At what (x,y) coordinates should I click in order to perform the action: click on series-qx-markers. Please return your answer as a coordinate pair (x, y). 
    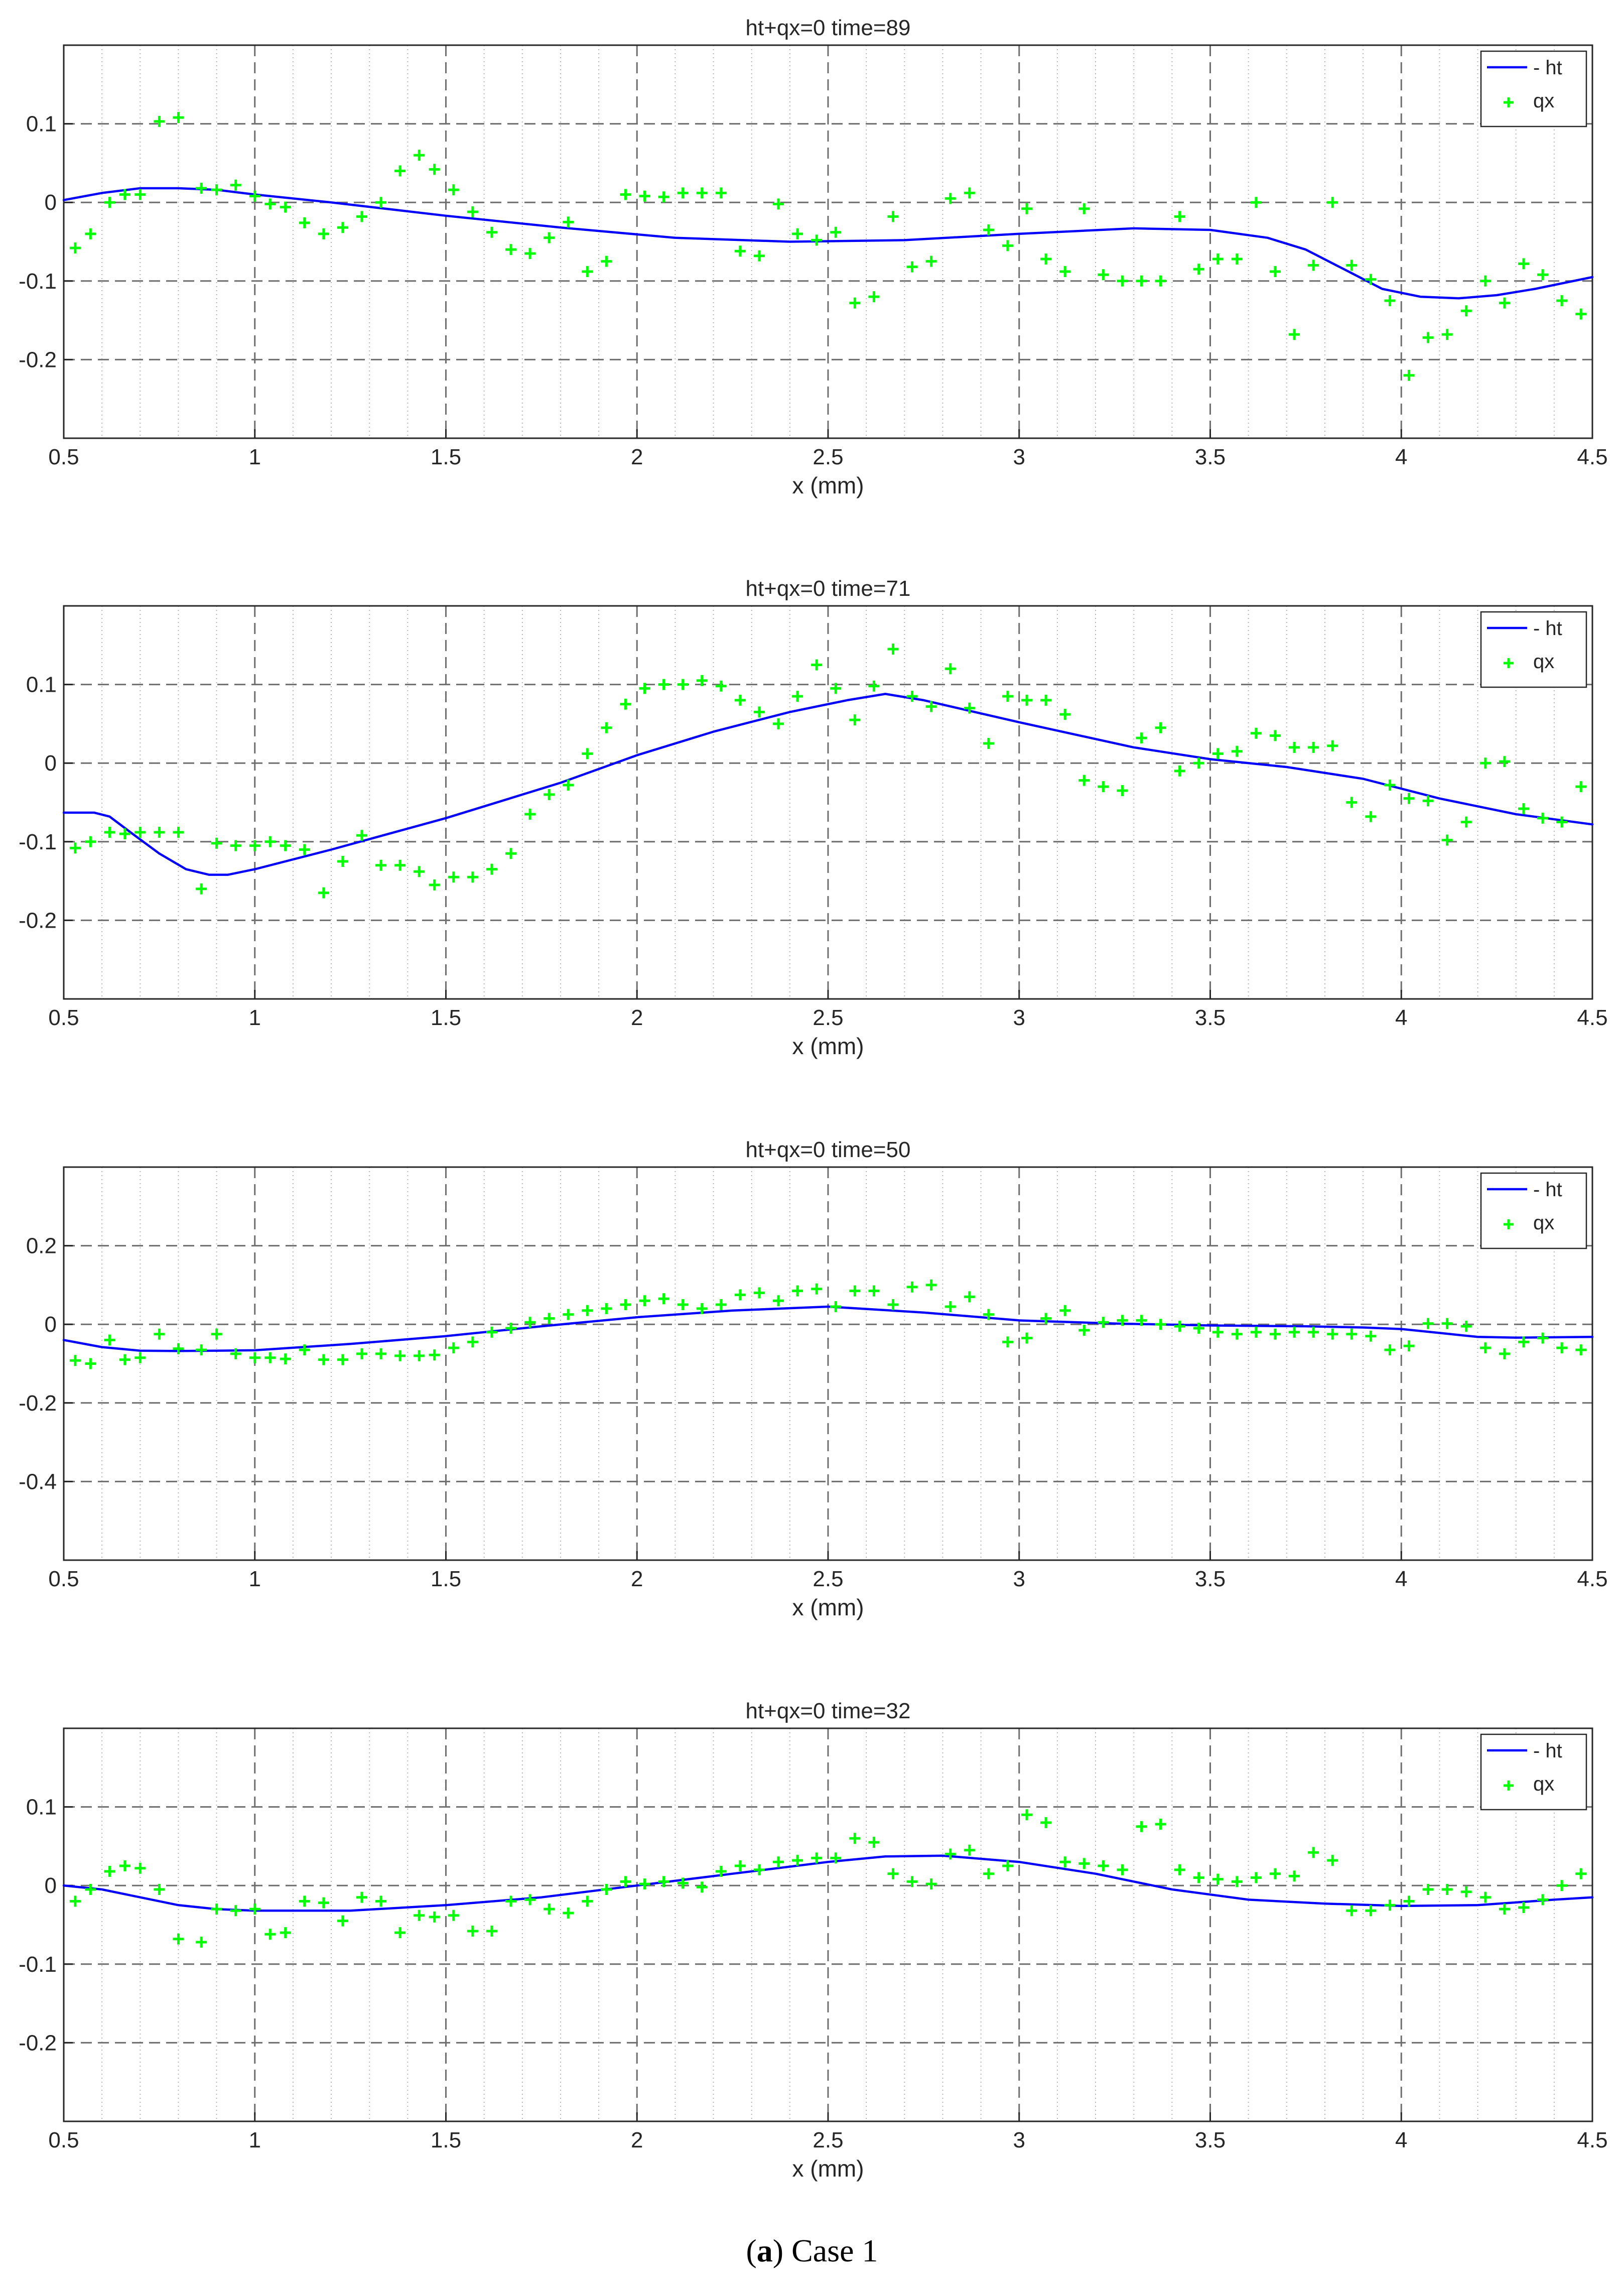
    Looking at the image, I should click on (828, 771).